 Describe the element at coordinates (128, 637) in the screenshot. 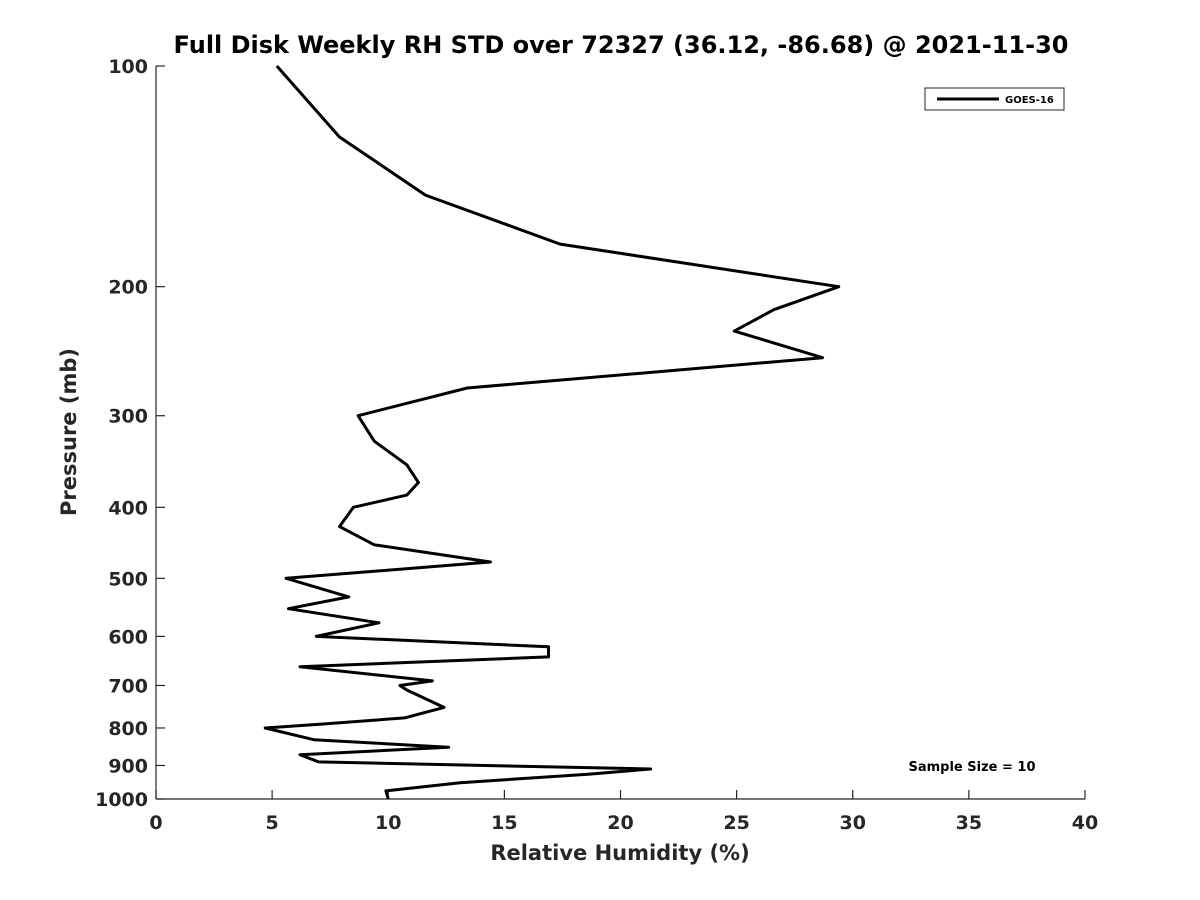

I see `y-tick-label: 600` at that location.